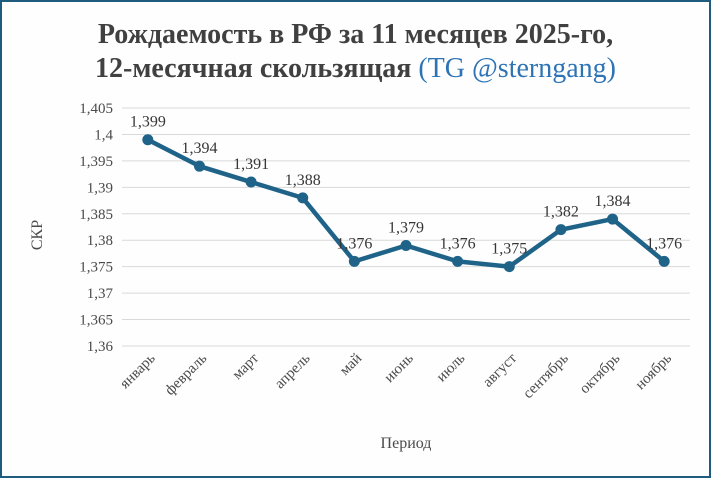 This screenshot has width=711, height=478. Describe the element at coordinates (96, 321) in the screenshot. I see `y-axis-tick-label: 1,365` at that location.